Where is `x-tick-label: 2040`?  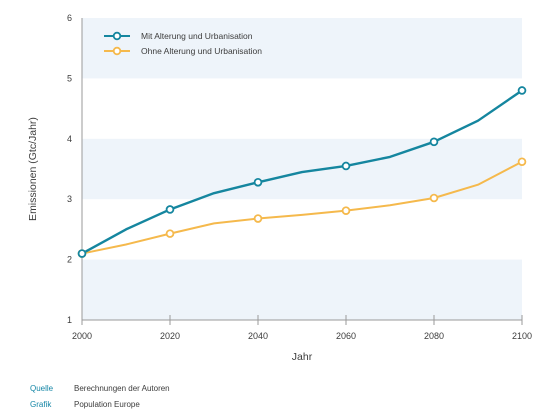 x-tick-label: 2040 is located at coordinates (258, 336).